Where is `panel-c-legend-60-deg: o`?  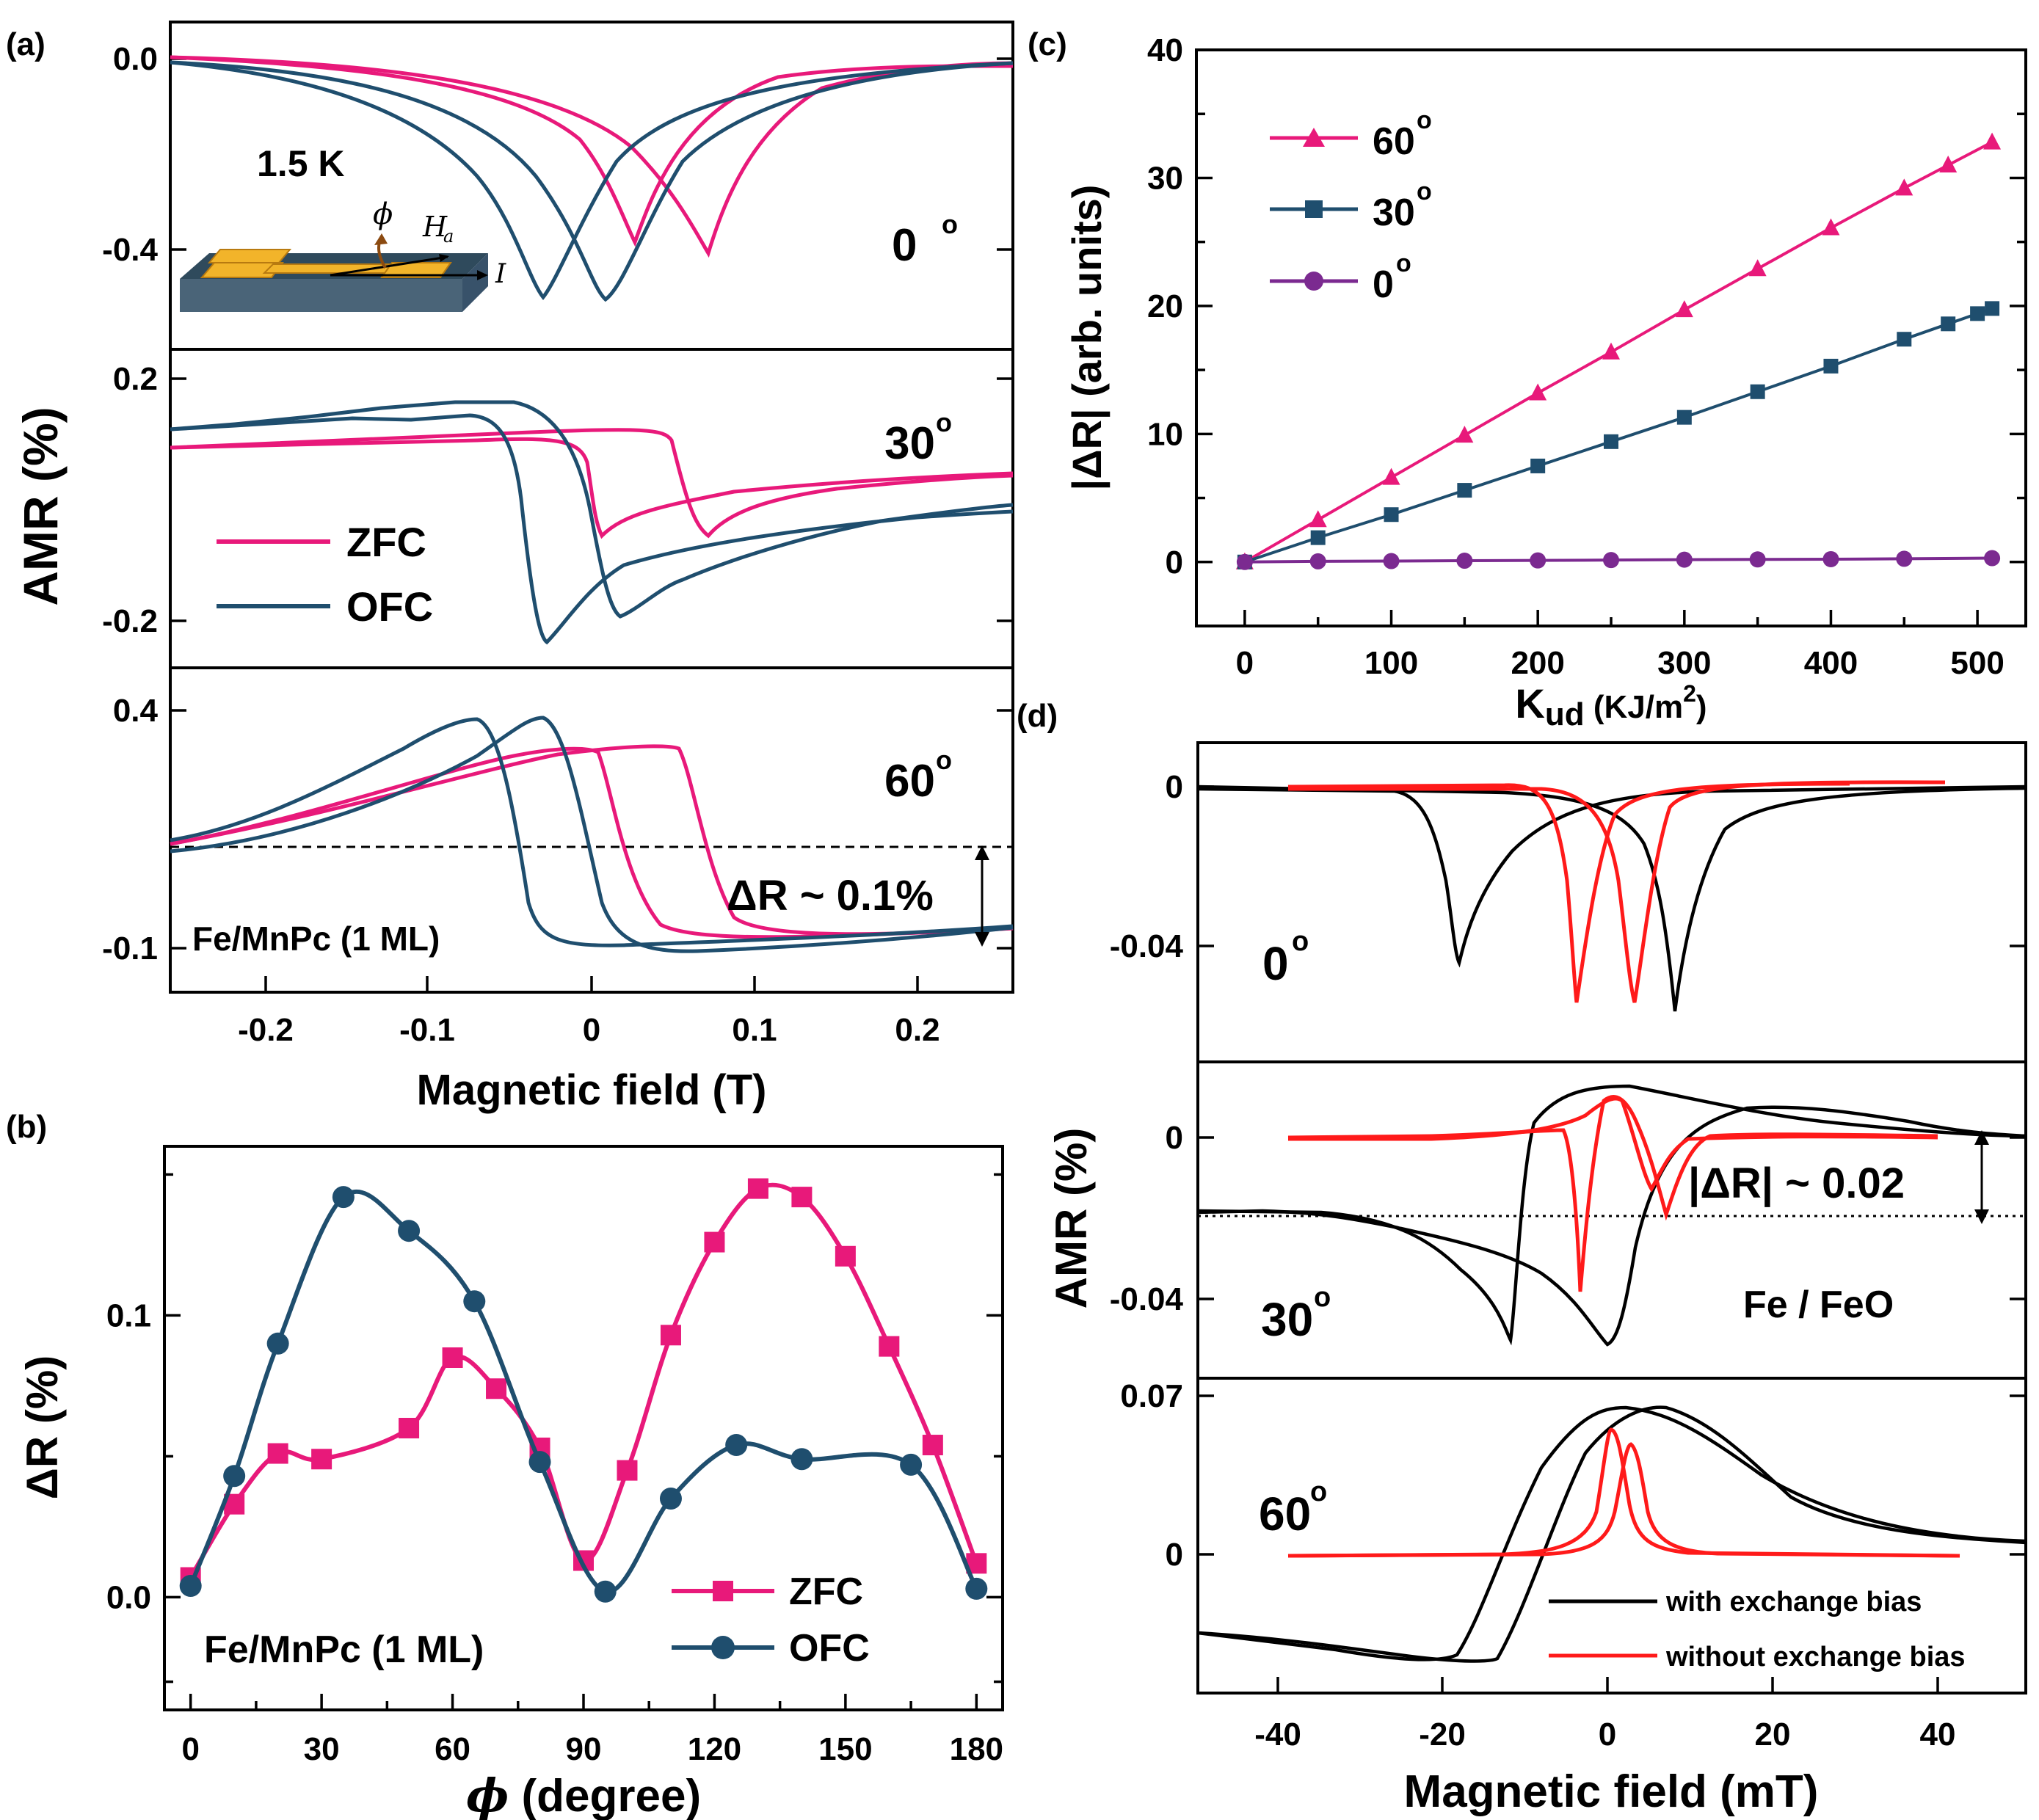 panel-c-legend-60-deg: o is located at coordinates (1425, 120).